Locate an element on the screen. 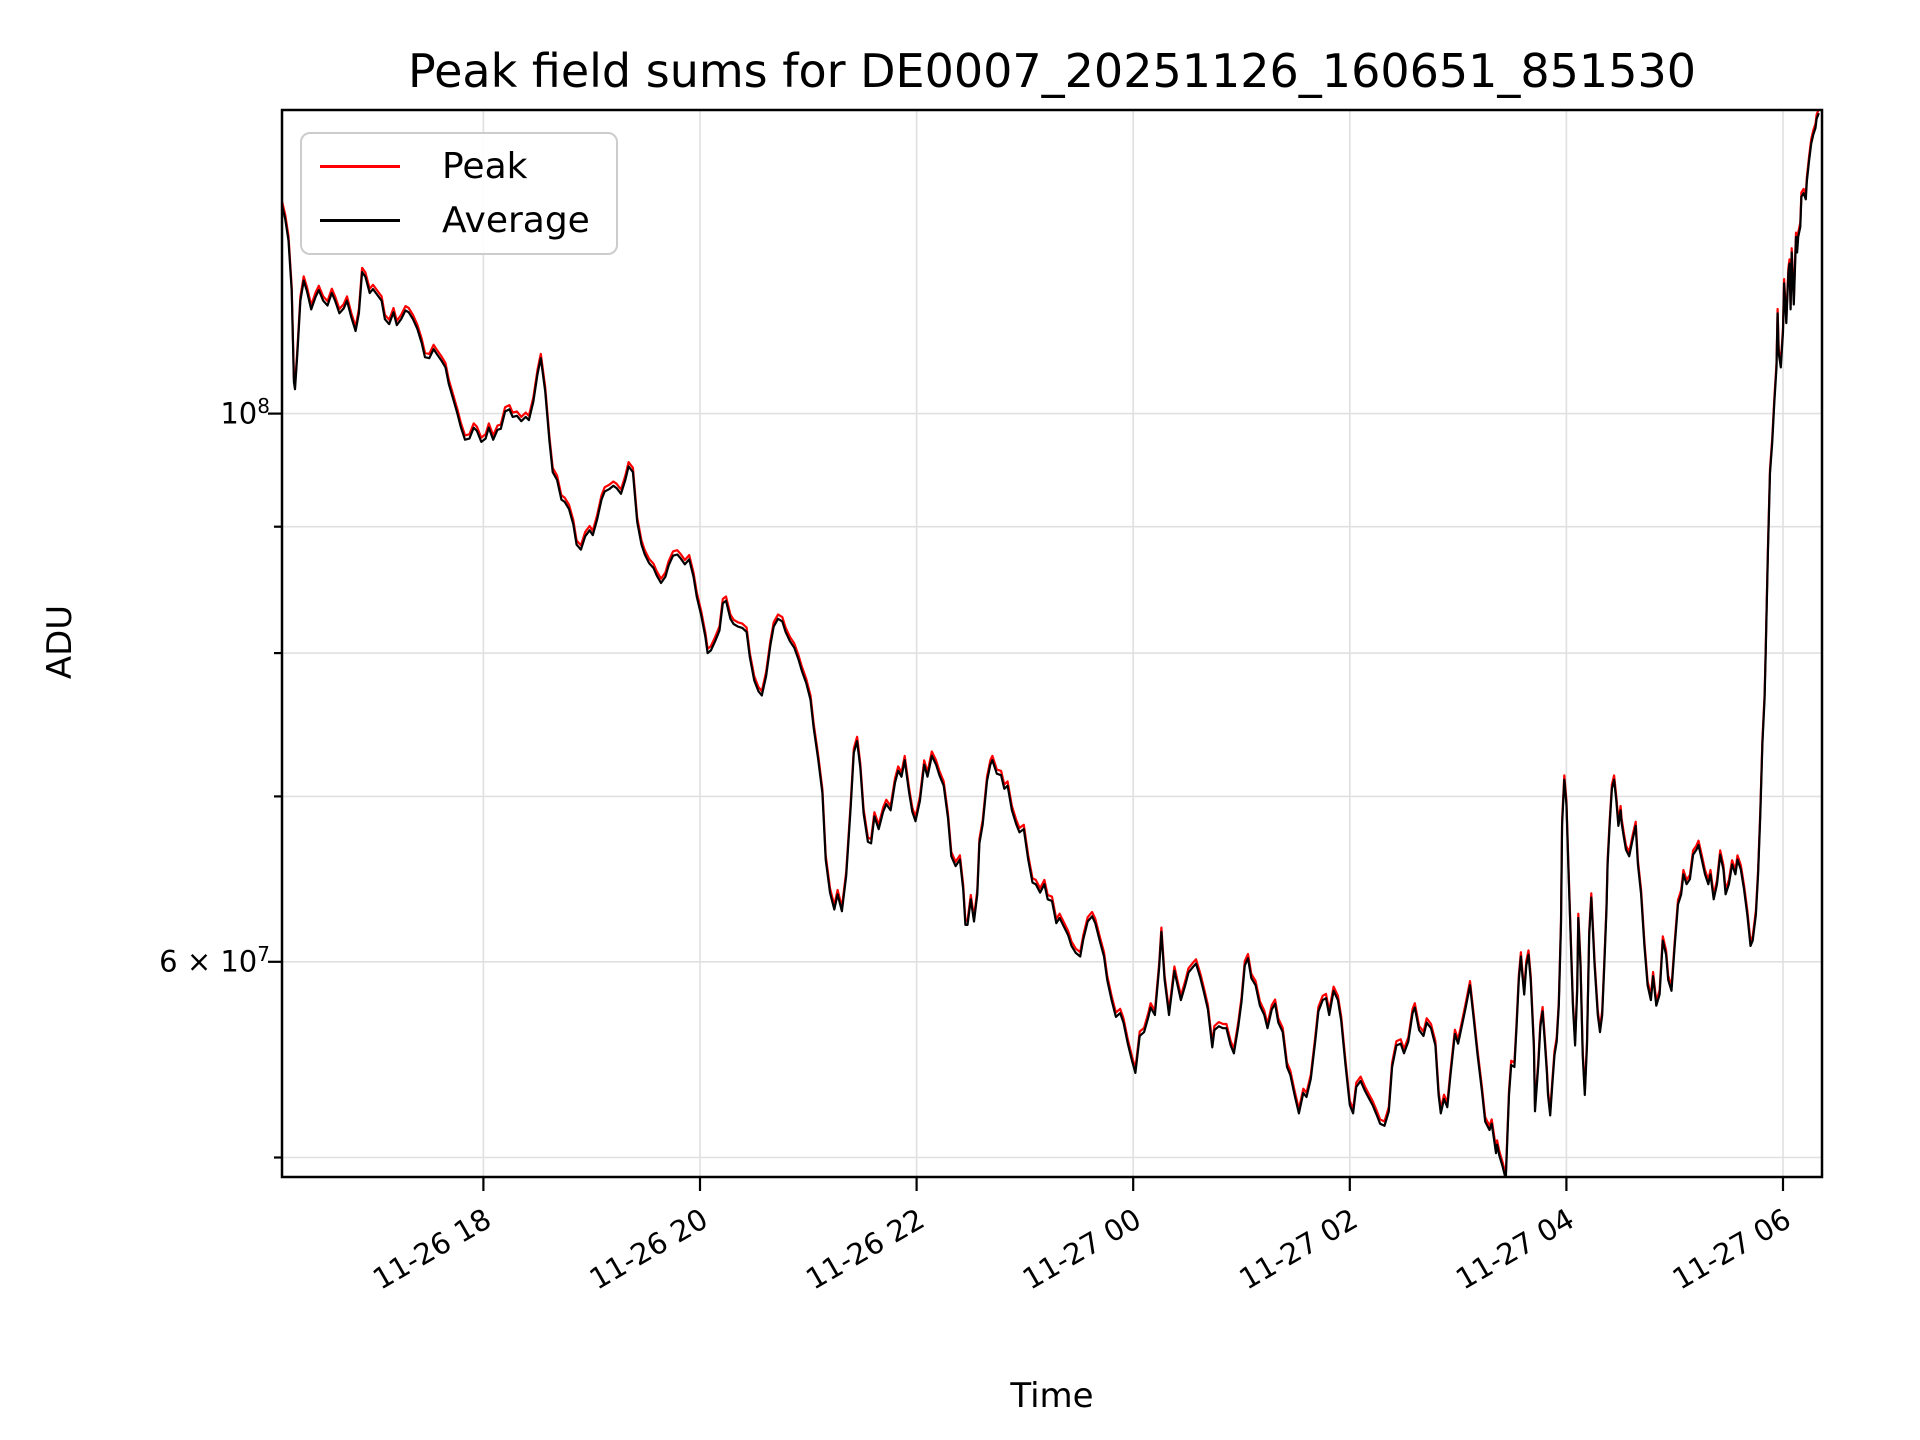  x-tick-label: 11-27 06 is located at coordinates (1732, 1249).